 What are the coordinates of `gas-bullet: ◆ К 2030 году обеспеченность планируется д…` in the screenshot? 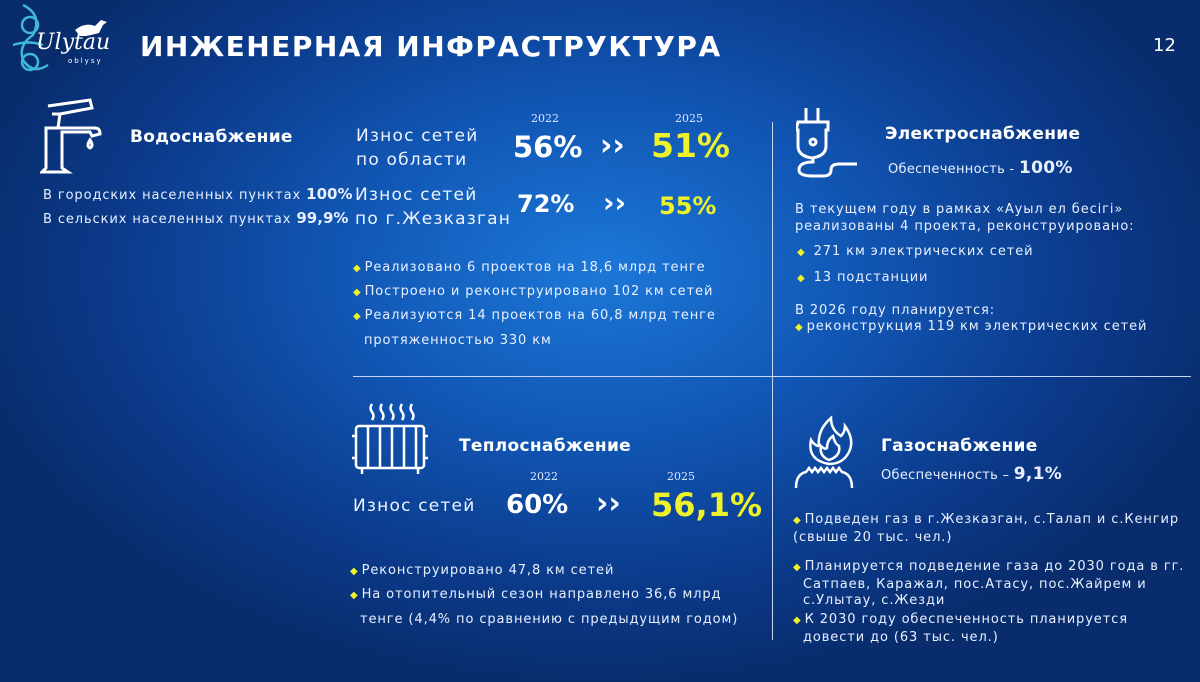 It's located at (960, 628).